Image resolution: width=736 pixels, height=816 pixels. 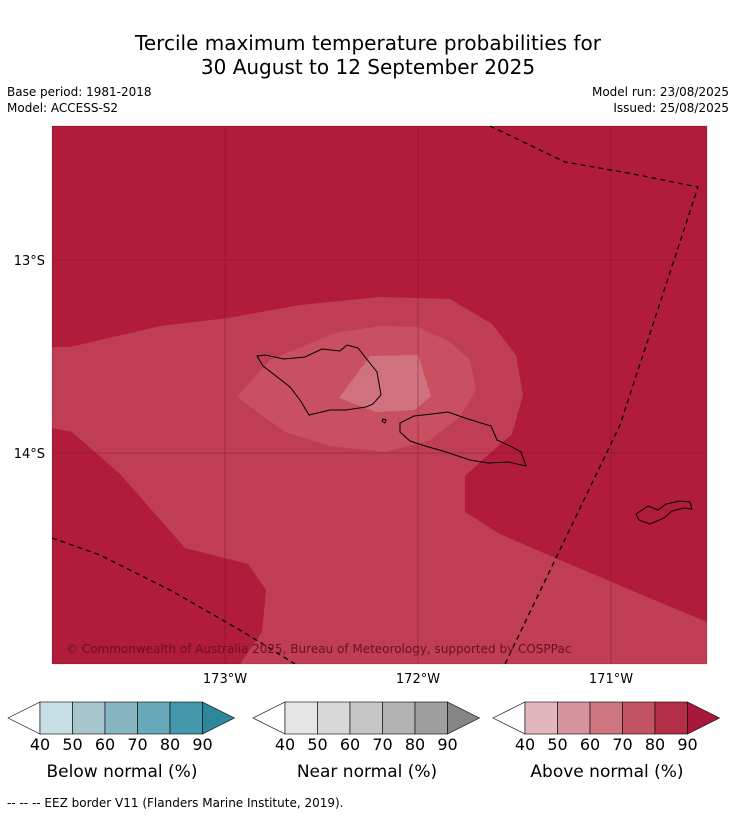 I want to click on legend-above-tick: 50, so click(x=557, y=744).